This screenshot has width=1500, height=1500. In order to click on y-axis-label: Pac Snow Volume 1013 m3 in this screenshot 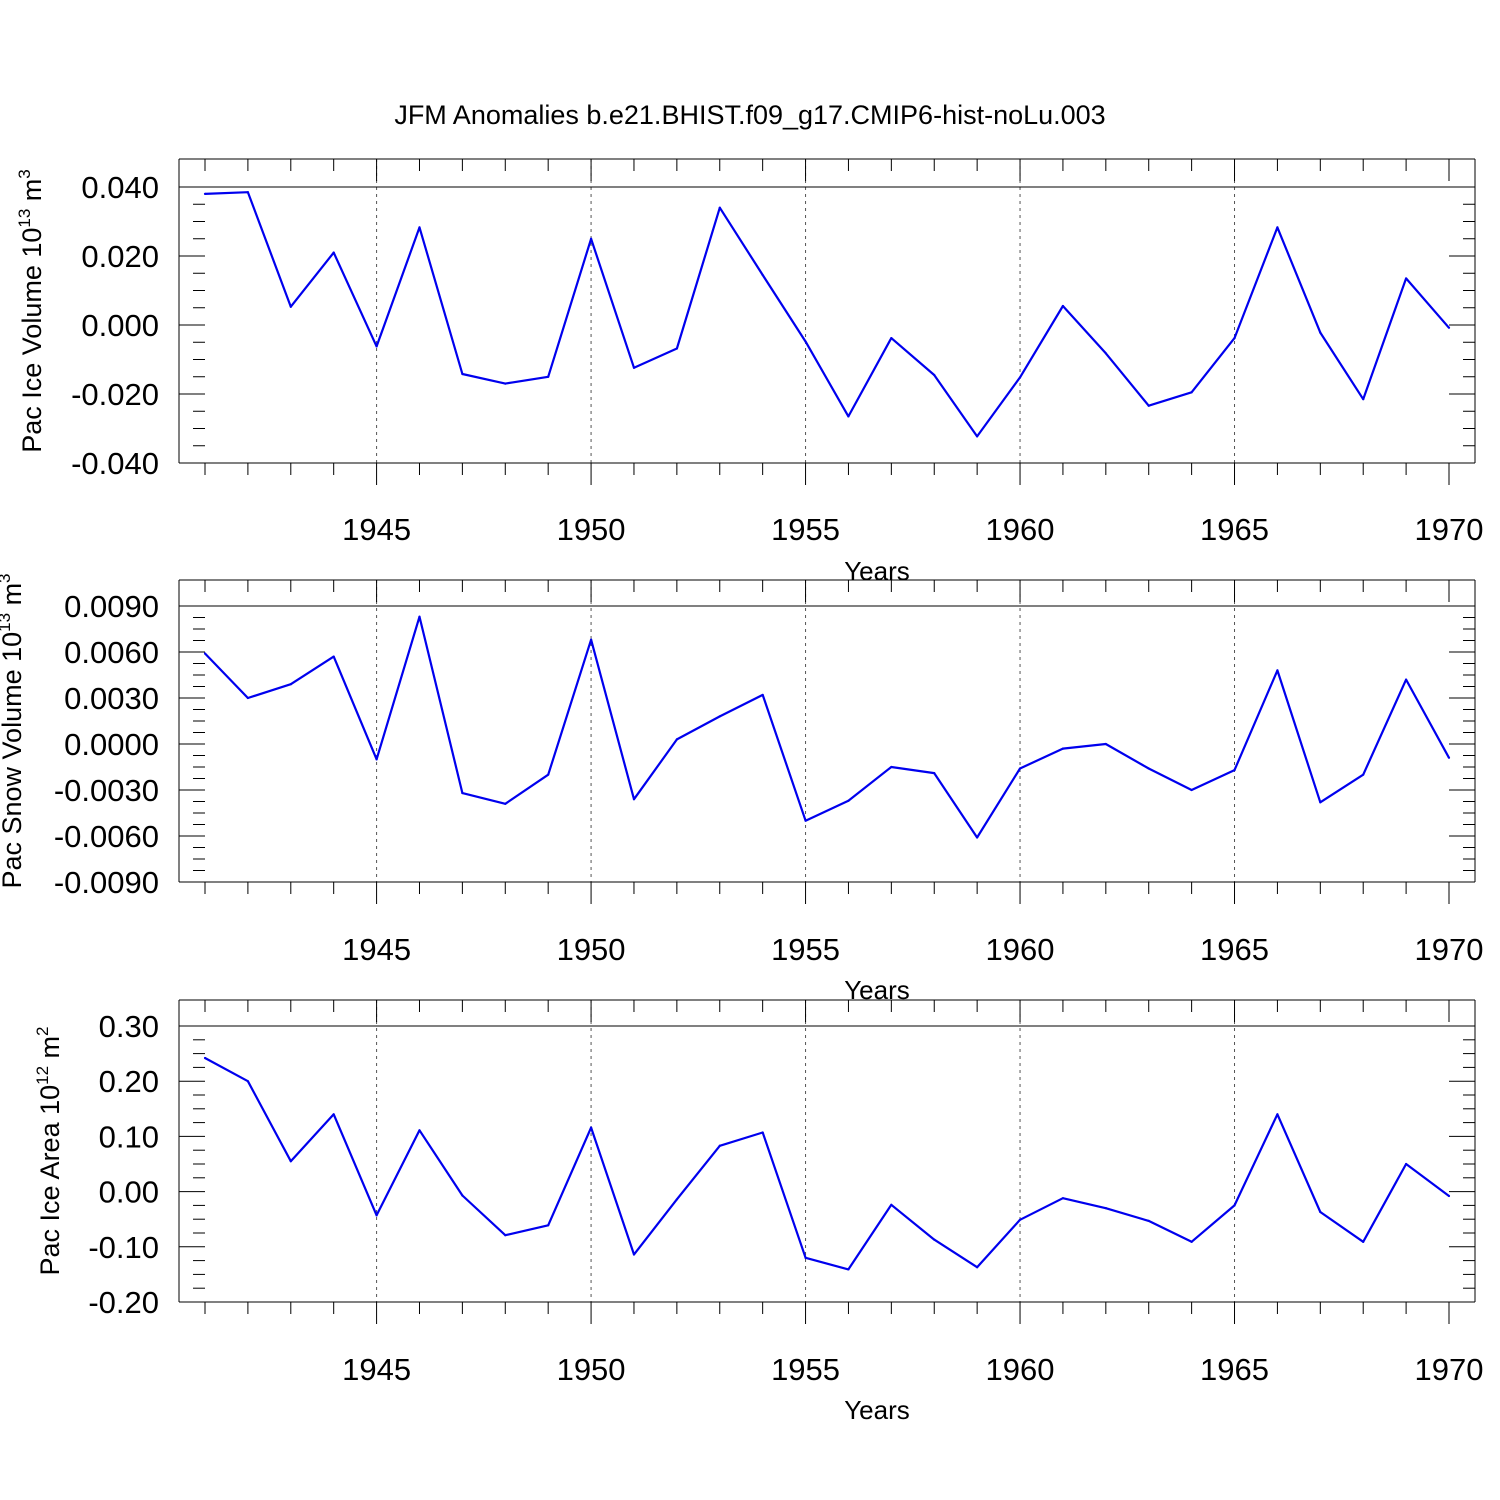, I will do `click(13, 730)`.